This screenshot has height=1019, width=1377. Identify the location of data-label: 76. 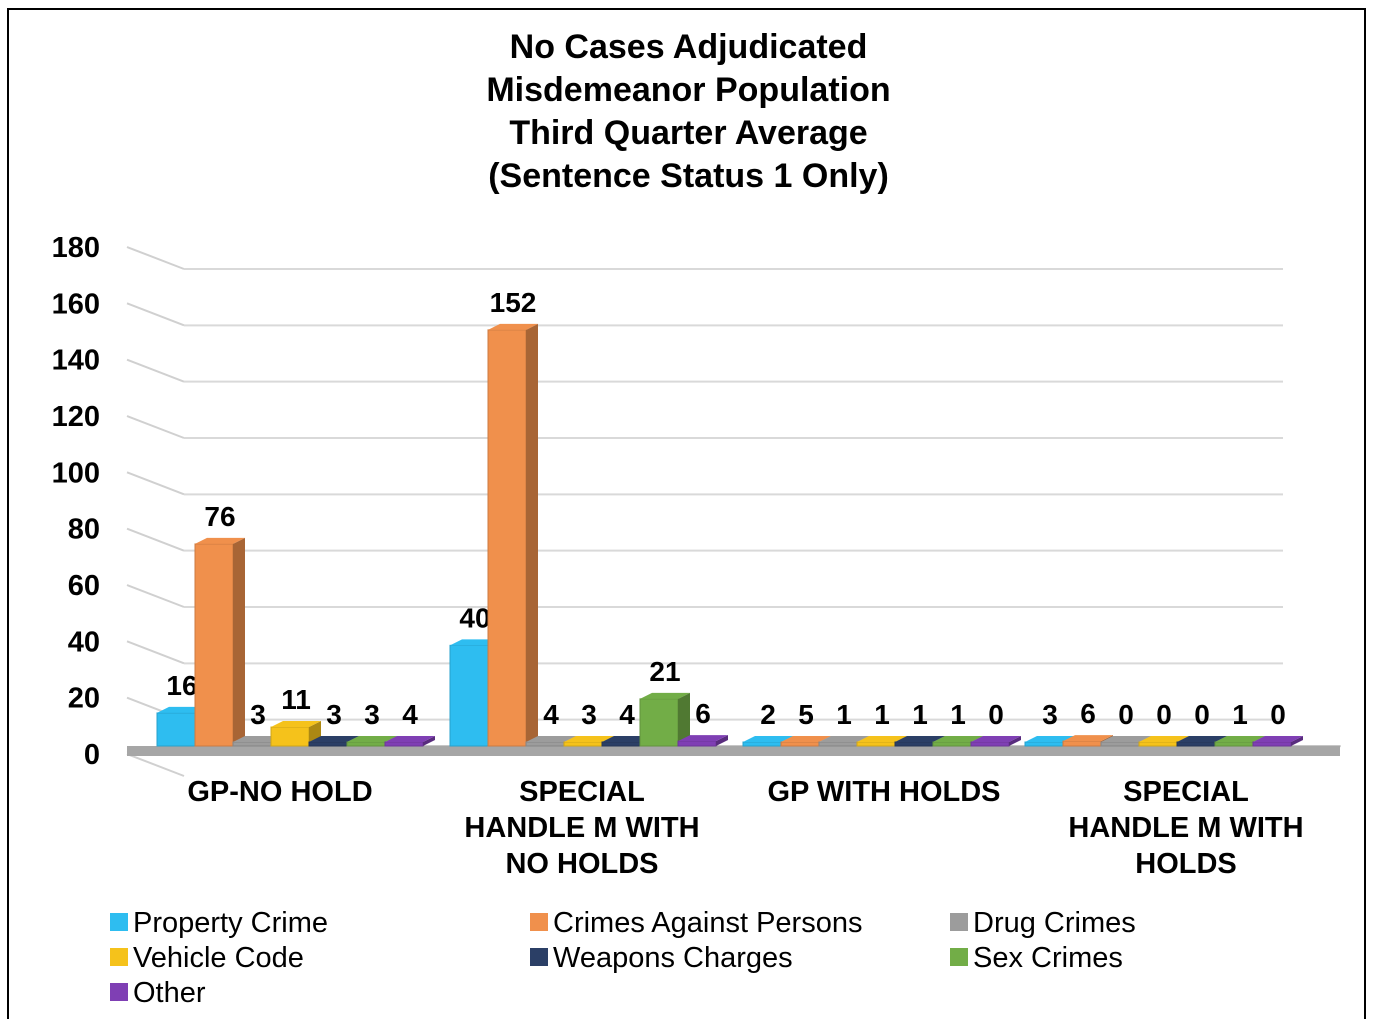
(219, 516).